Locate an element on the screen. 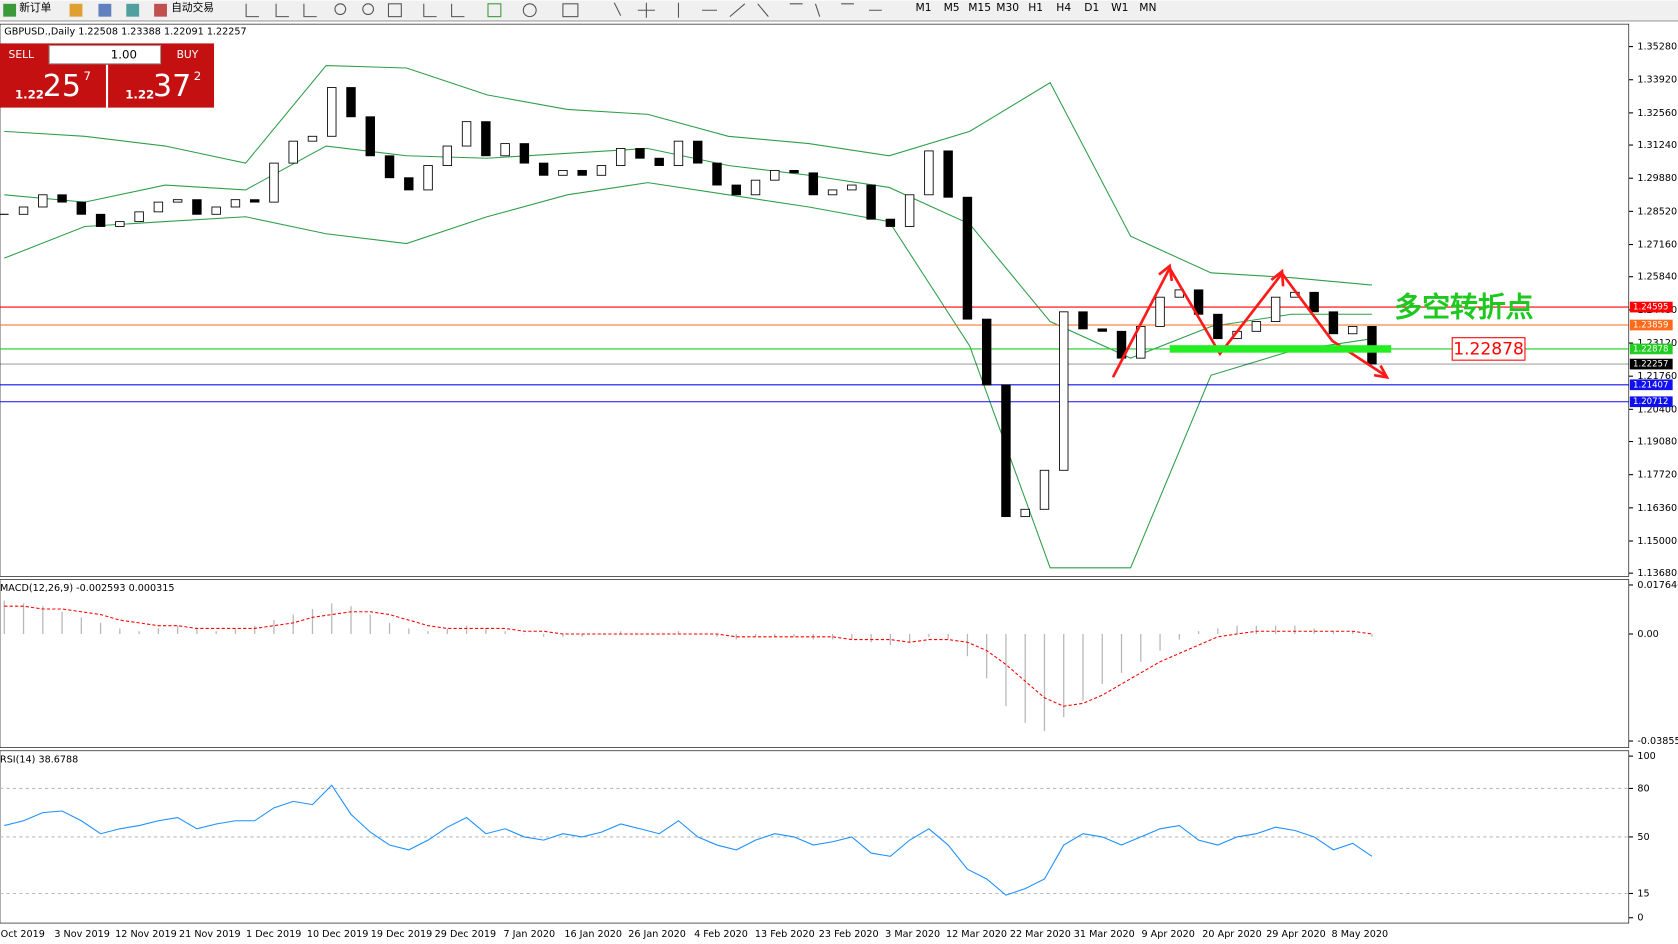 The image size is (1678, 944). price-level-label: 1.22878 is located at coordinates (1650, 349).